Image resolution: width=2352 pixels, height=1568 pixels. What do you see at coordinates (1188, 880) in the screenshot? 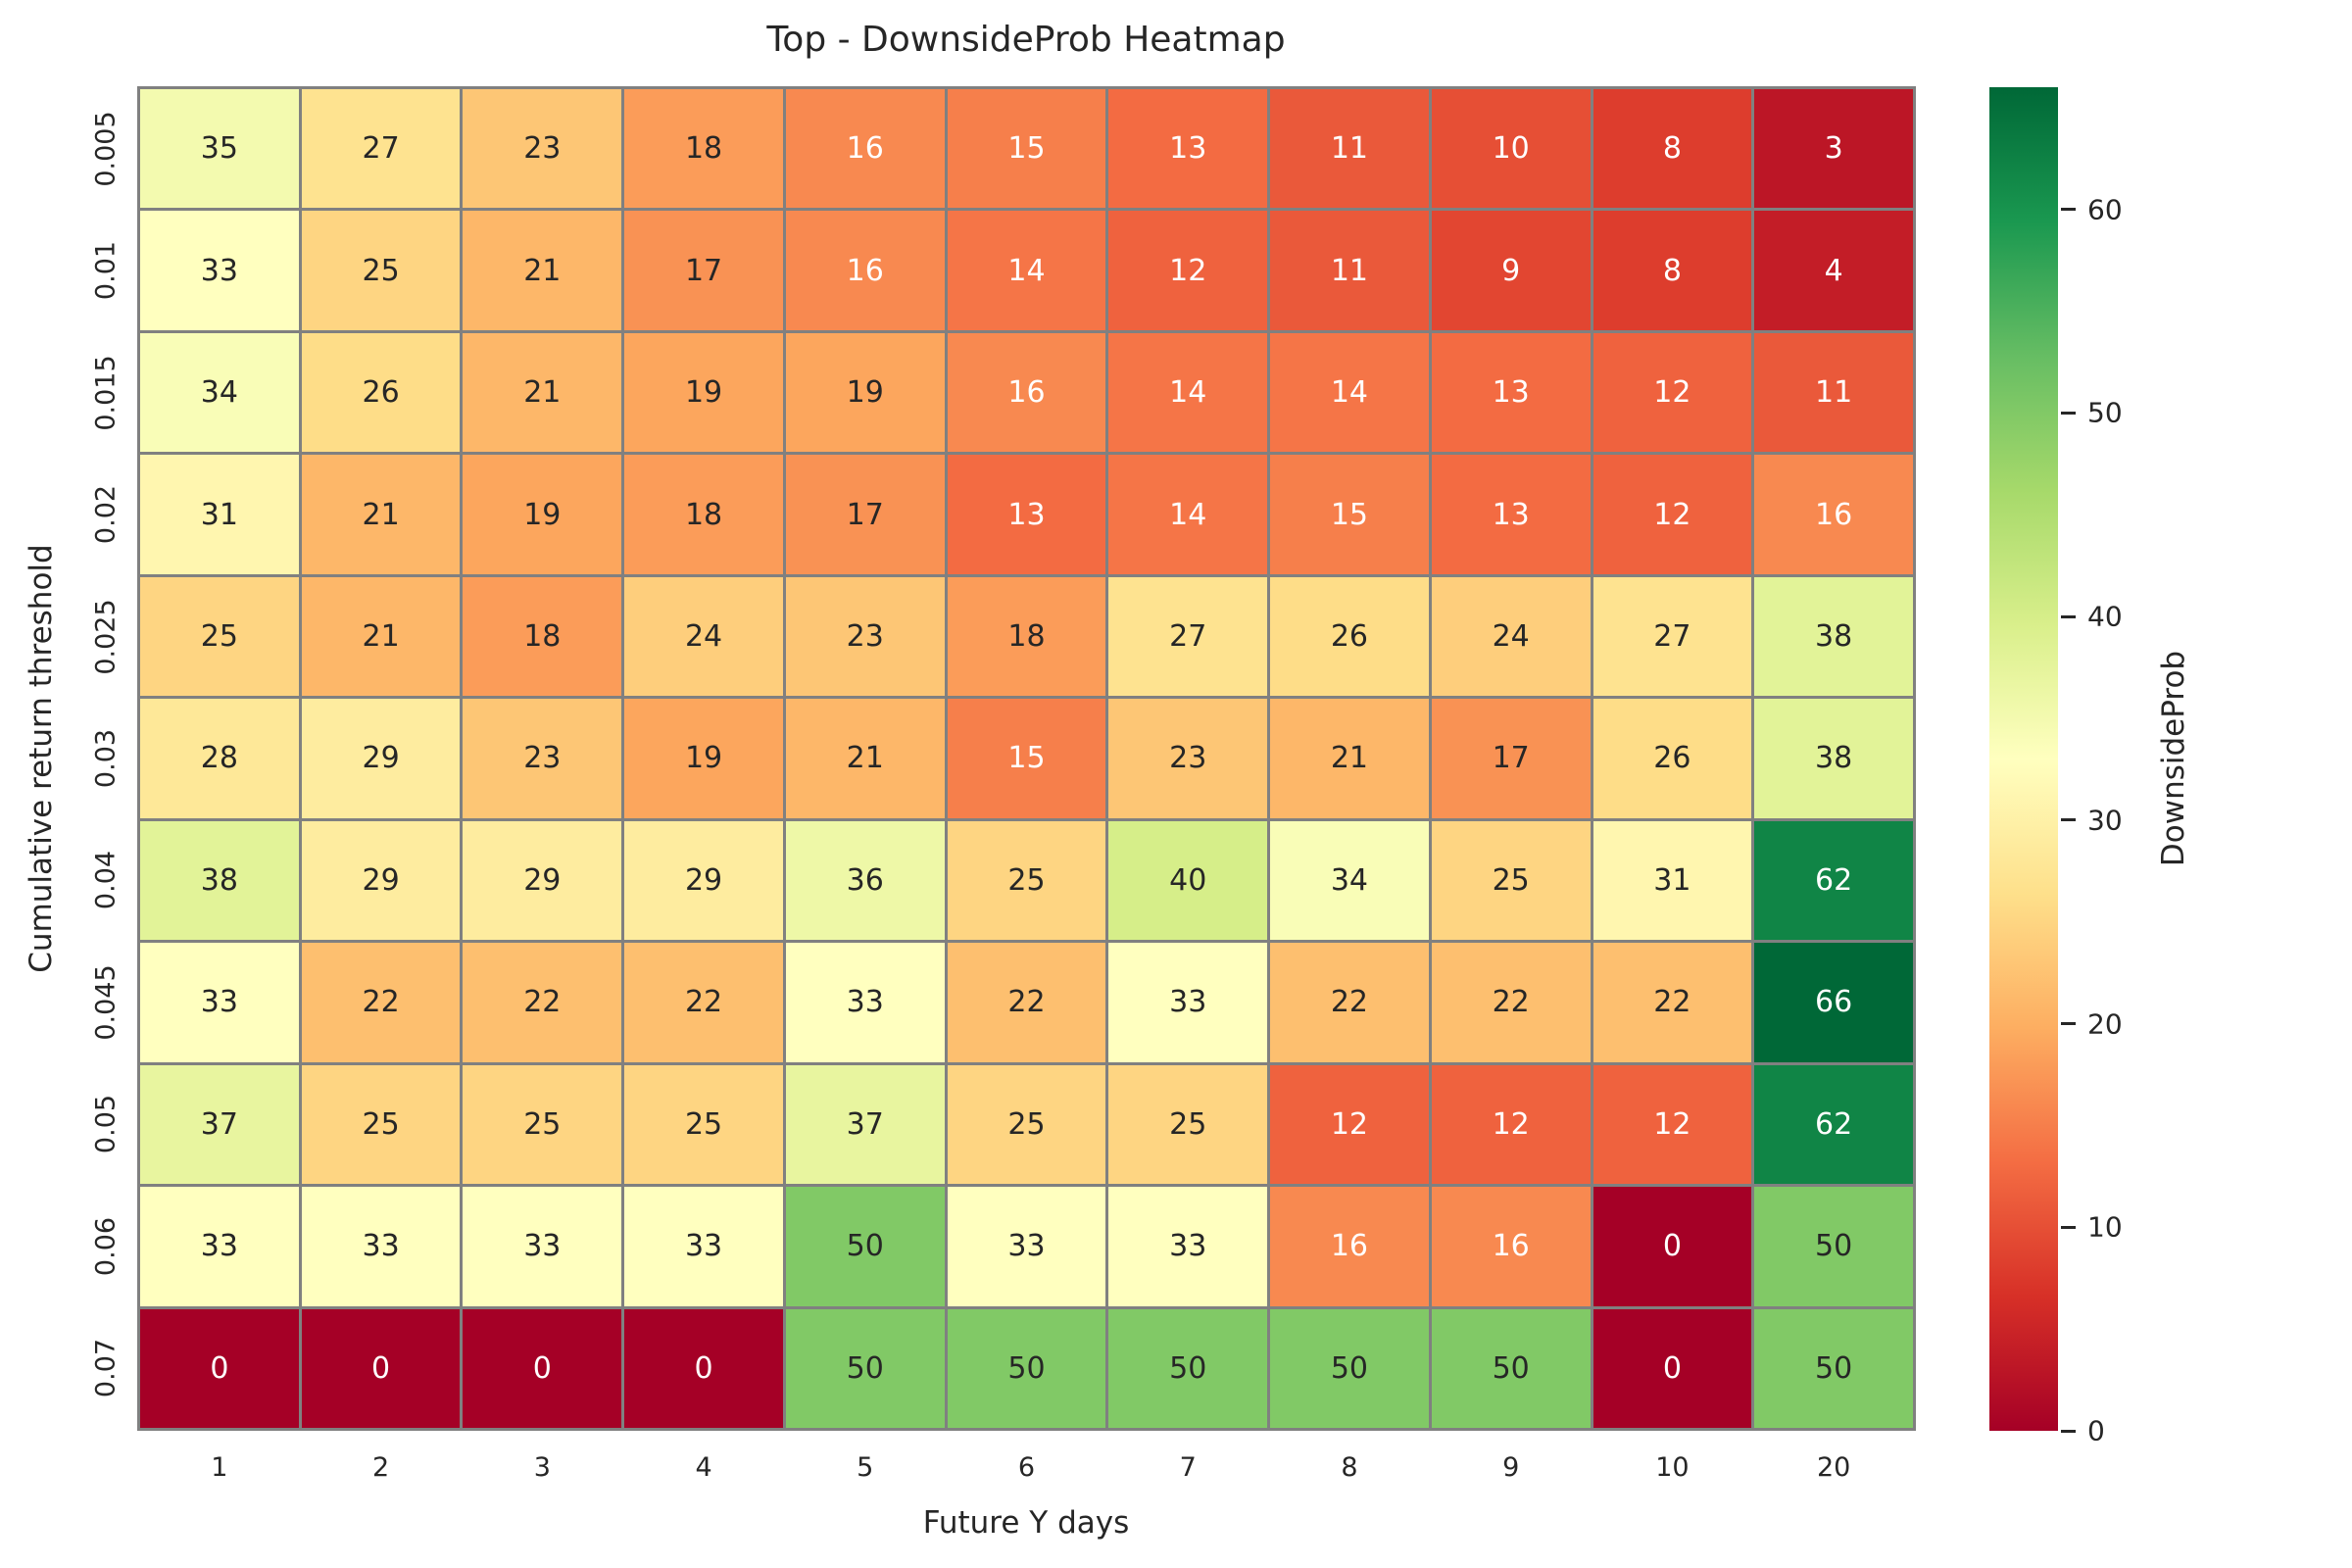
I see `heatmap-cell: 40` at bounding box center [1188, 880].